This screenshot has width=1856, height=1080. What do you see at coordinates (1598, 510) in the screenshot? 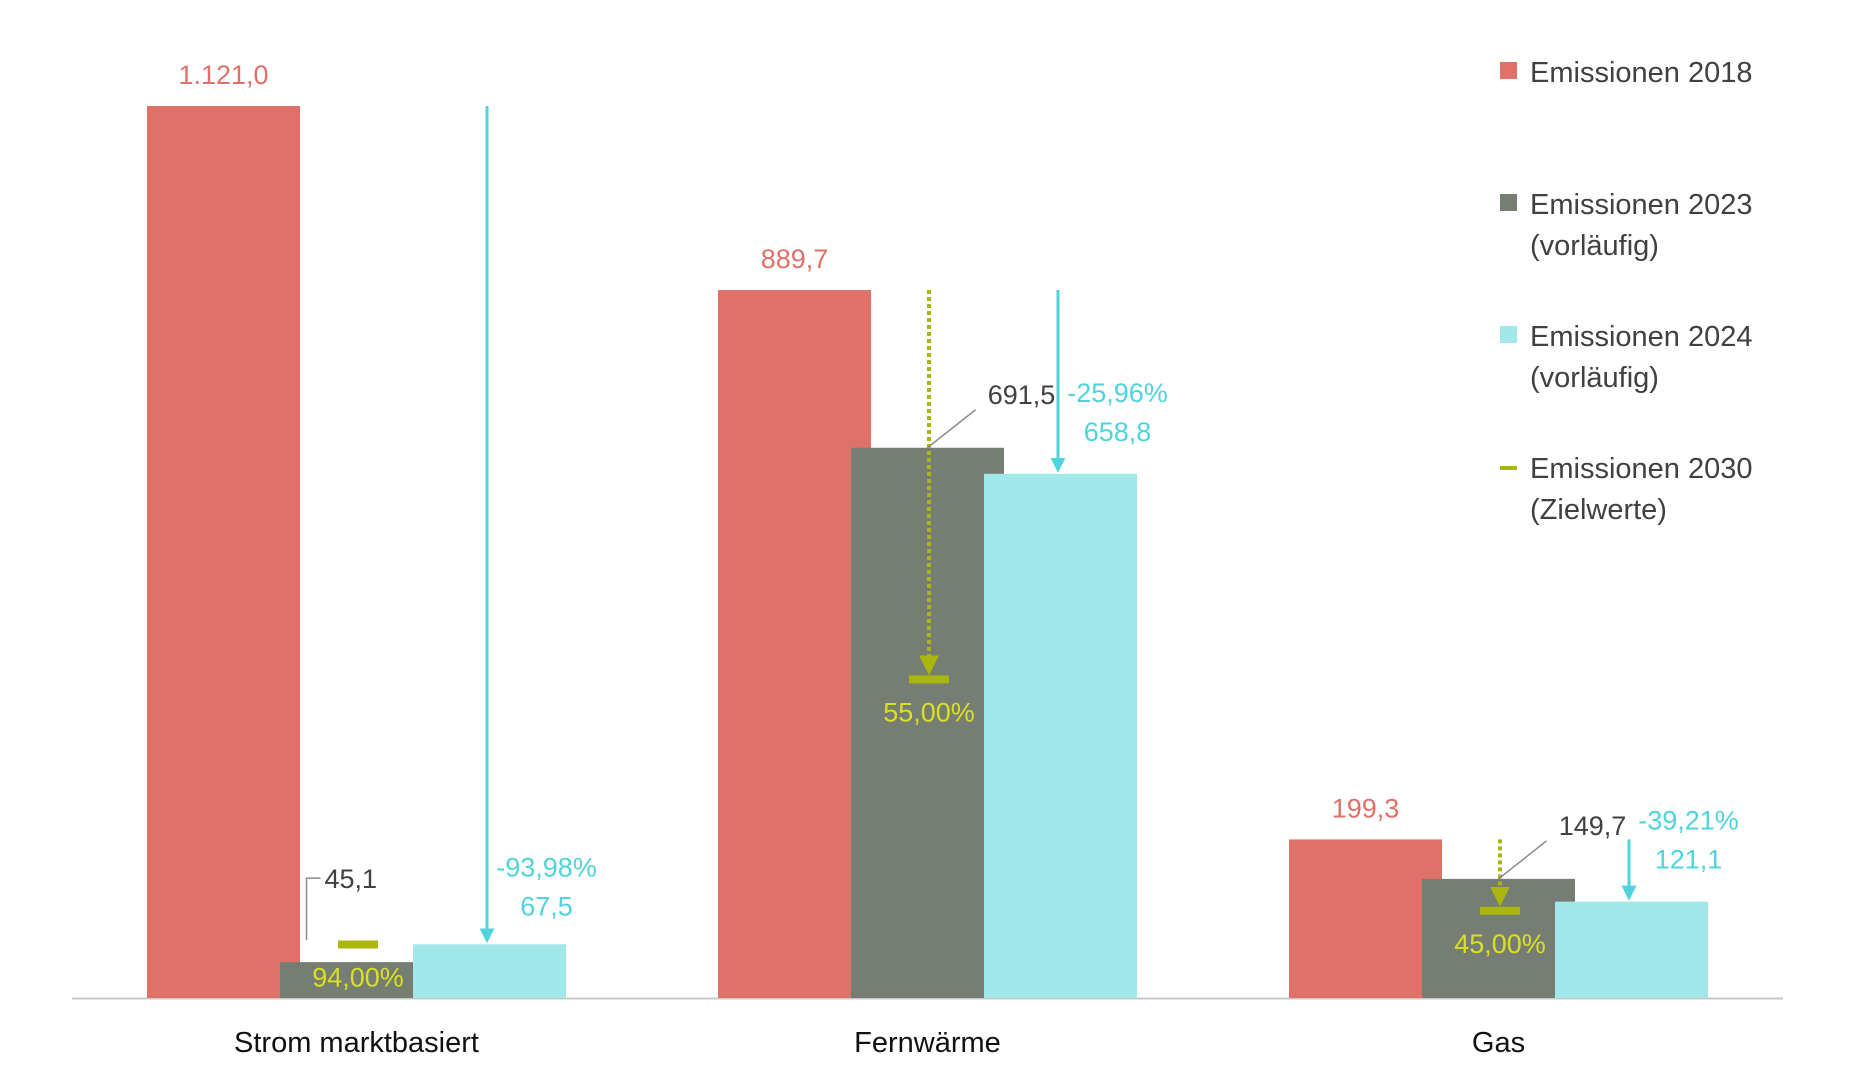
I see `legend-sublabel-3: (Zielwerte)` at bounding box center [1598, 510].